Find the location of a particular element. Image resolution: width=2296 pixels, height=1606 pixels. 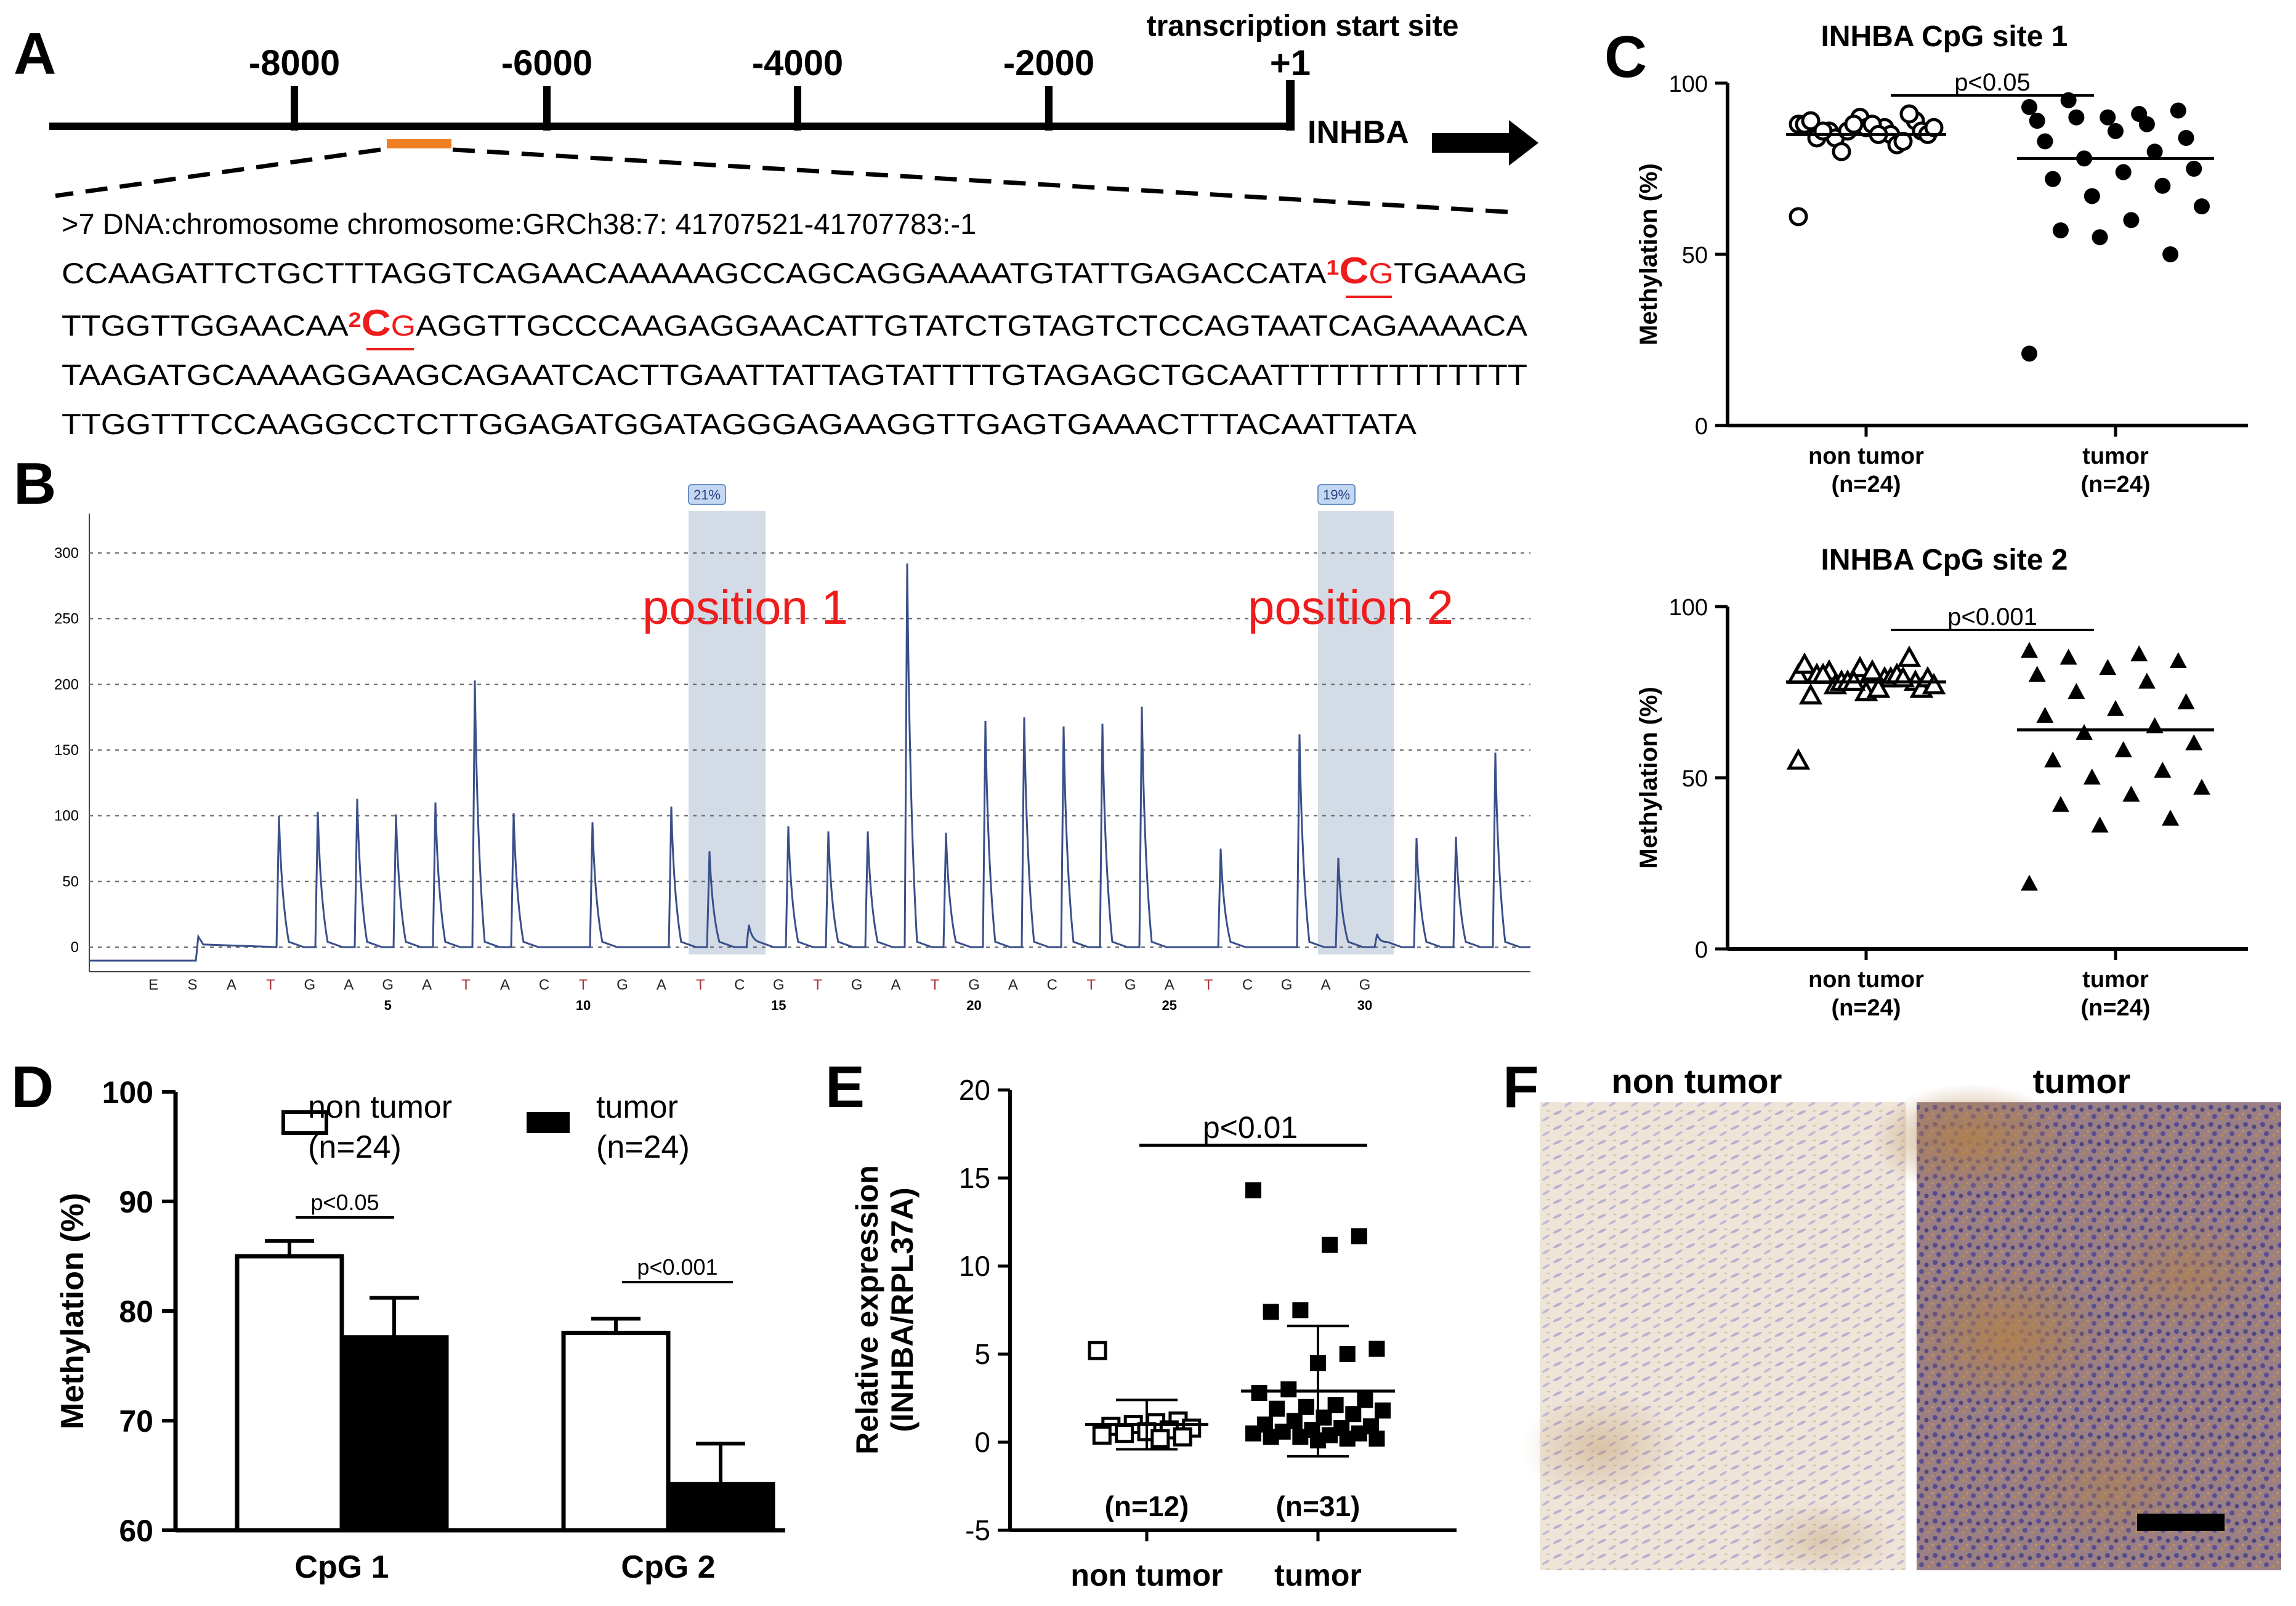

tick-label: -8000 is located at coordinates (294, 63).